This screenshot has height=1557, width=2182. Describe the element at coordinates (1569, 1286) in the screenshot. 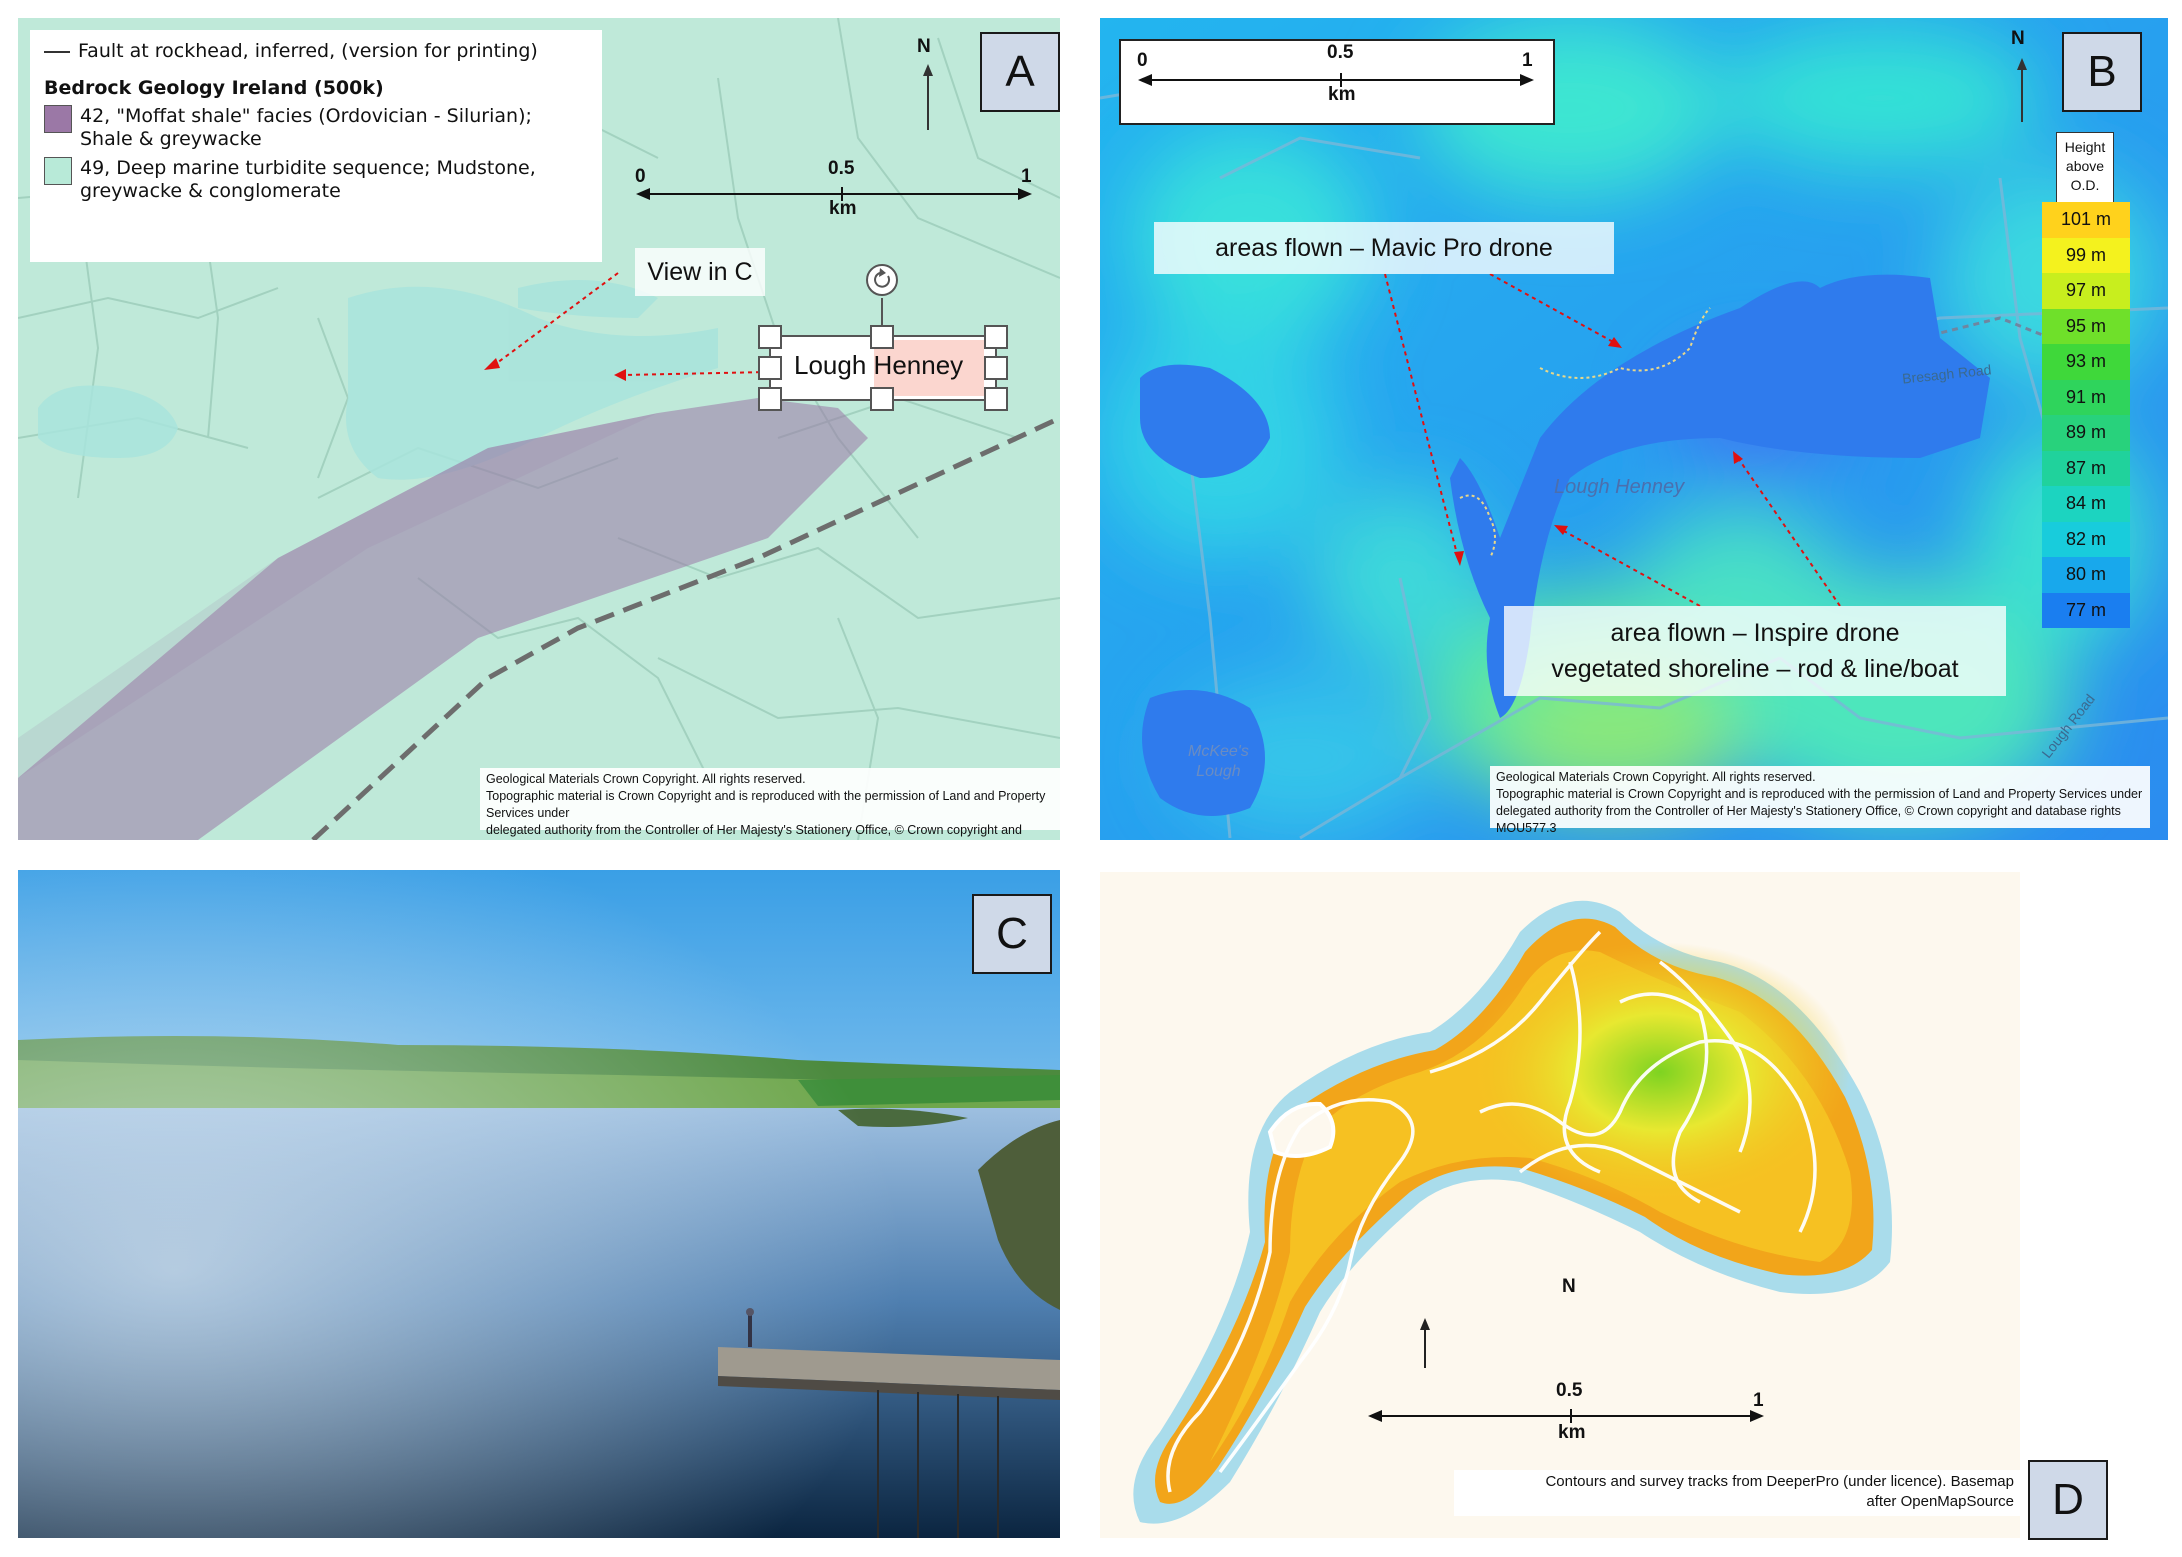

I see `north-label-d: N` at that location.